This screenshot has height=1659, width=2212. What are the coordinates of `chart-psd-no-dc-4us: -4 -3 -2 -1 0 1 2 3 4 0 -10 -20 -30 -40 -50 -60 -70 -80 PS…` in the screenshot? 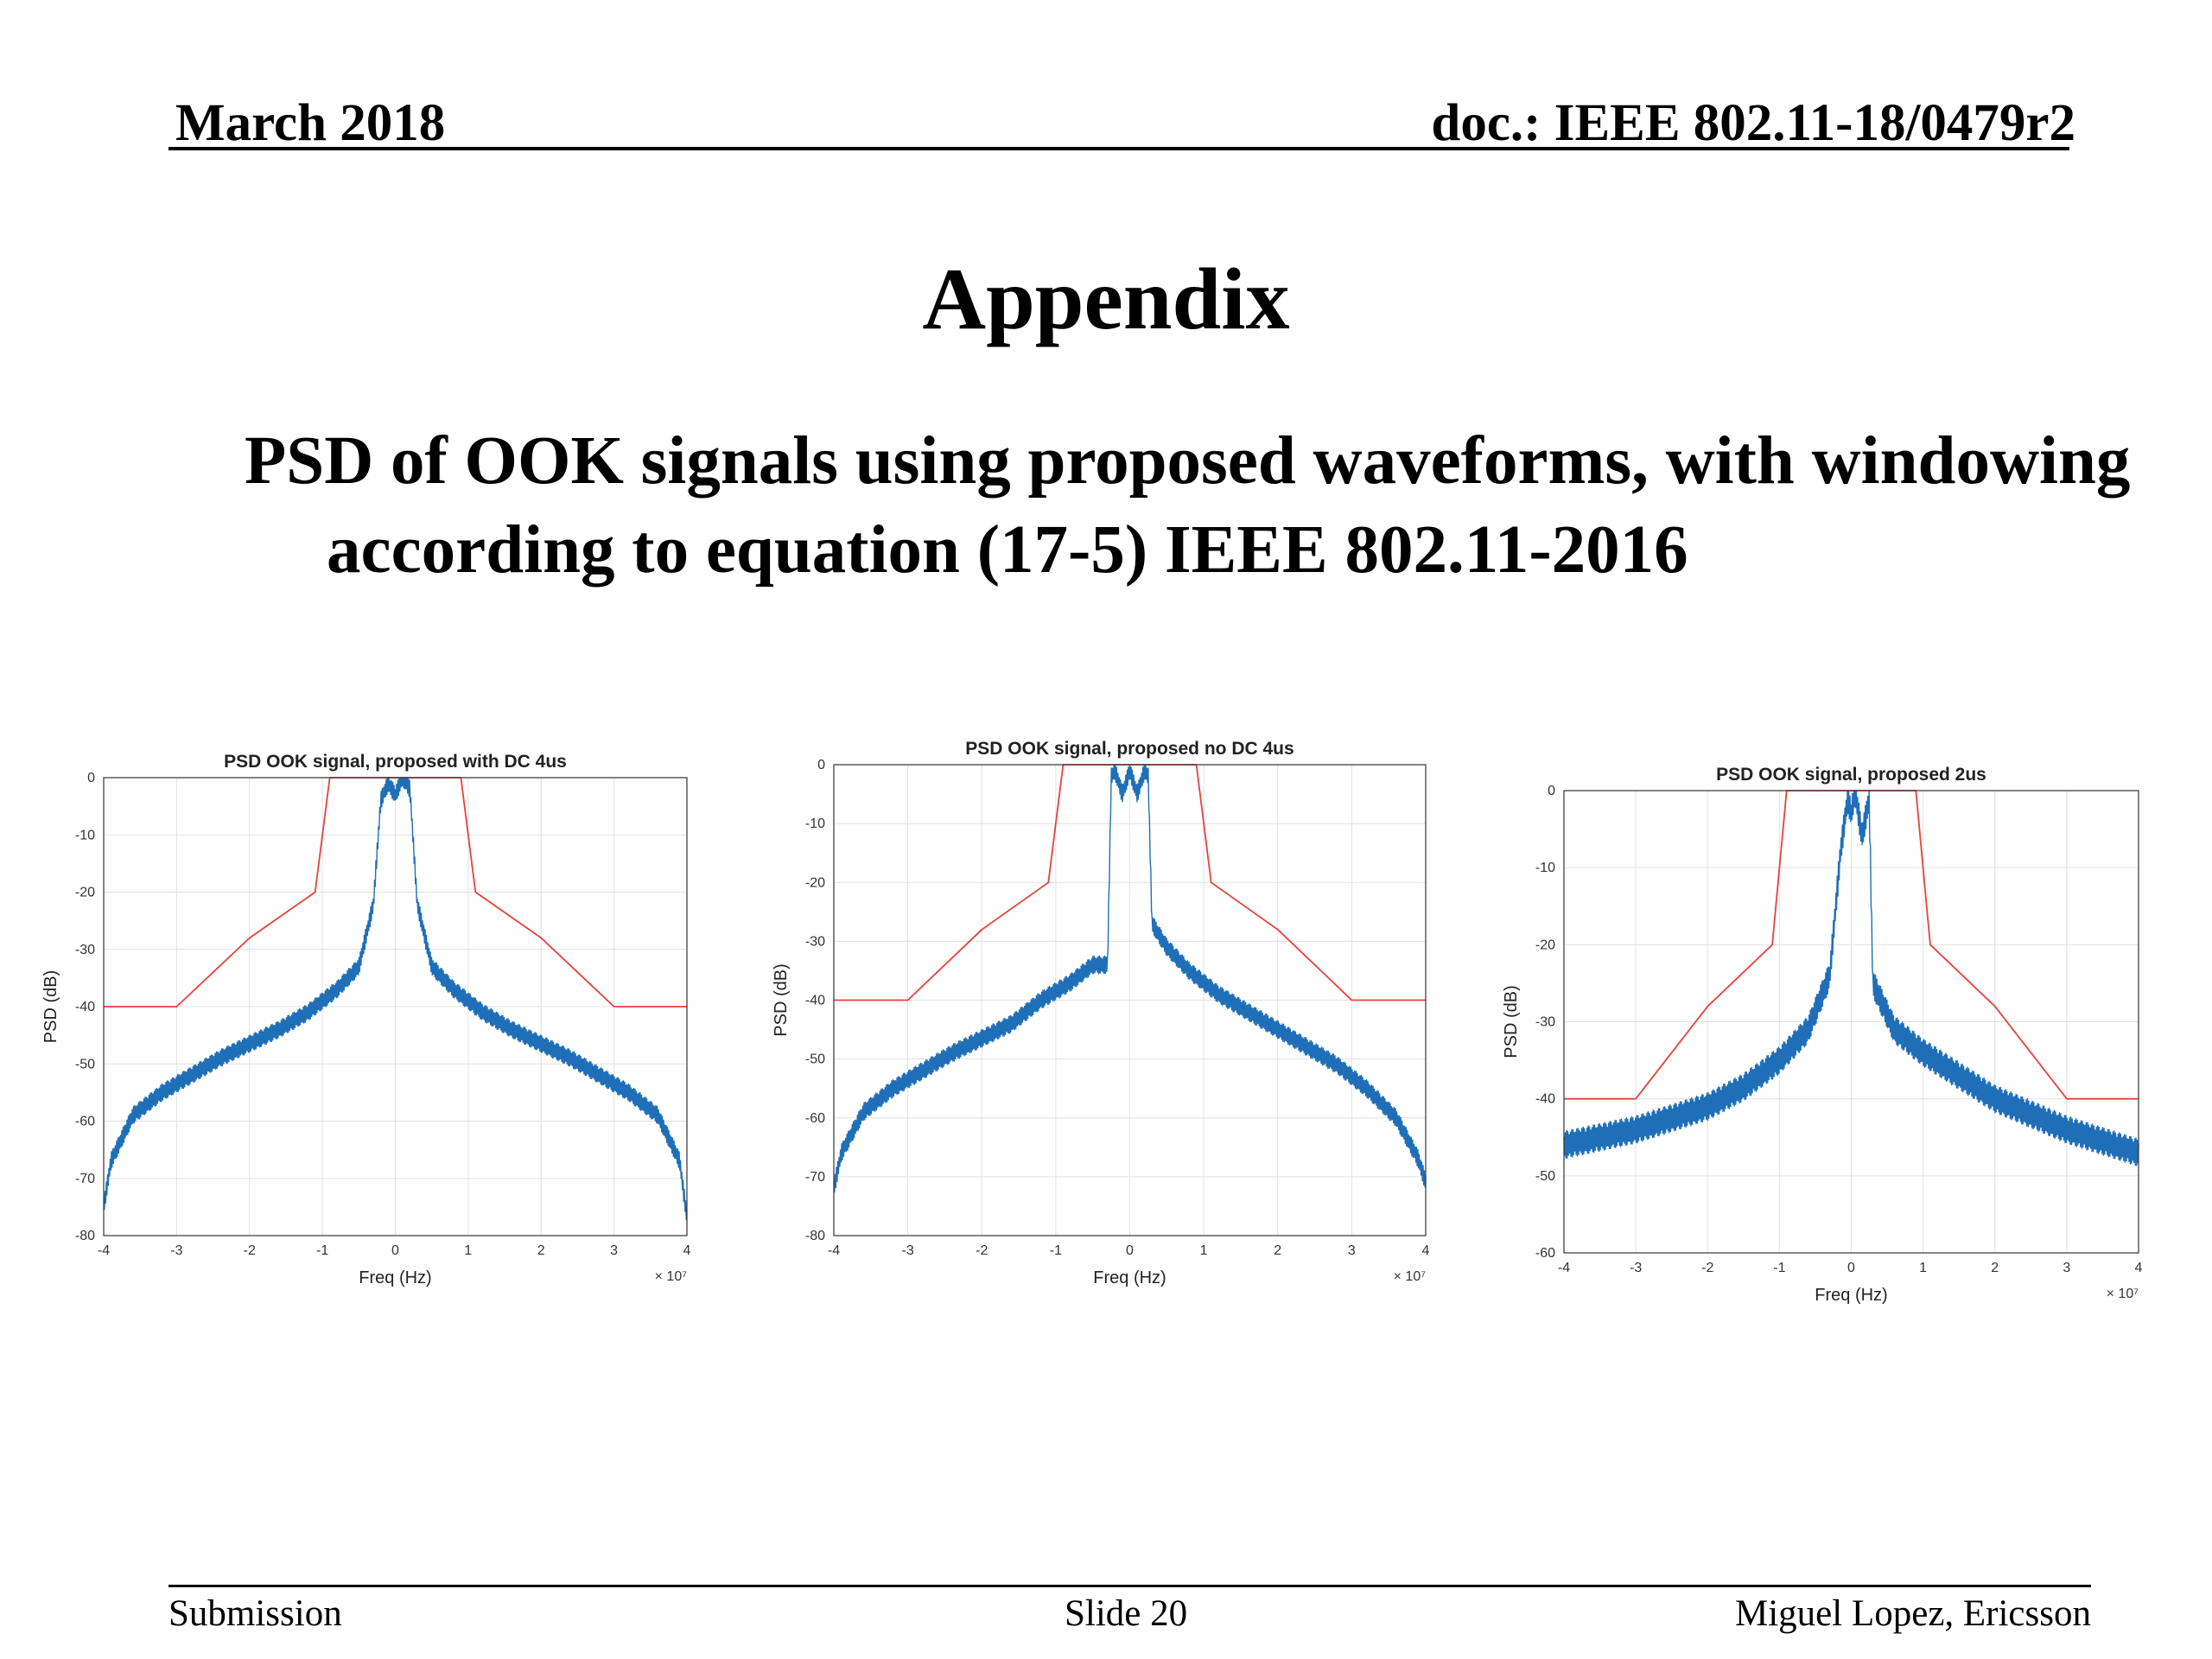 It's located at (1106, 1024).